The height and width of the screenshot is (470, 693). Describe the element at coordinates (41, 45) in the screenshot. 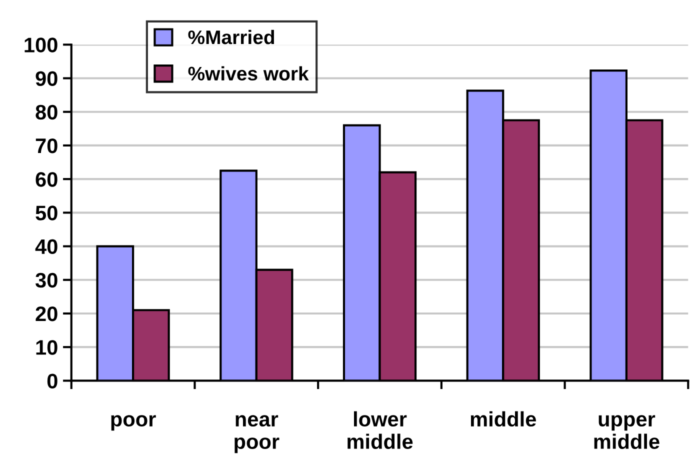

I see `y-tick-label: 100` at that location.